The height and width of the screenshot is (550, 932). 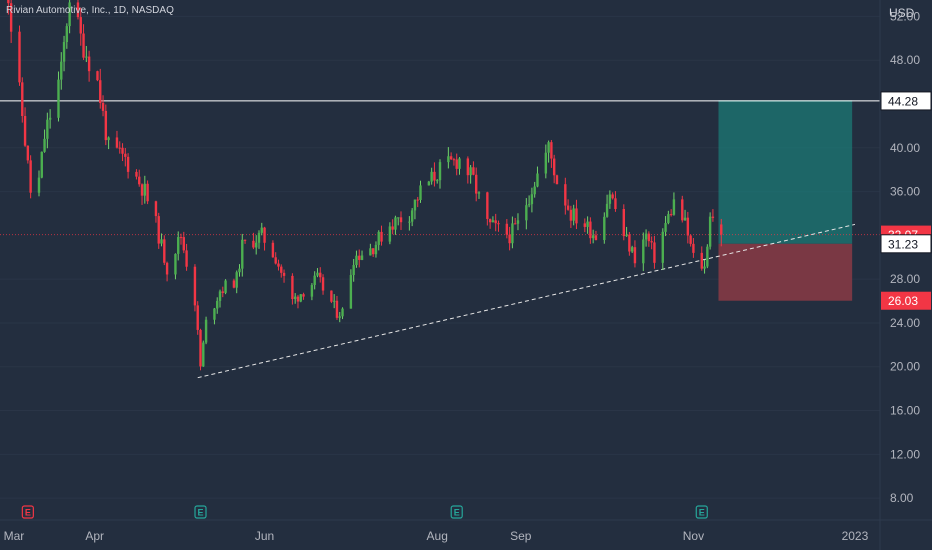 I want to click on earnings-marker-label: E, so click(x=702, y=513).